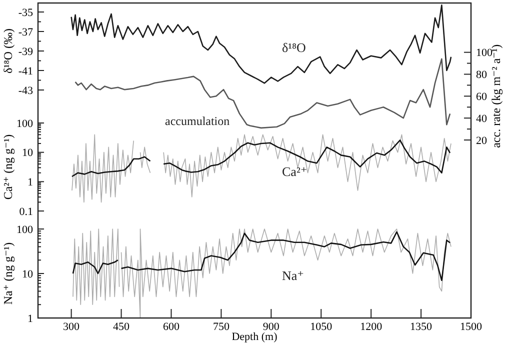  What do you see at coordinates (421, 327) in the screenshot?
I see `x-tick-label: 1350` at bounding box center [421, 327].